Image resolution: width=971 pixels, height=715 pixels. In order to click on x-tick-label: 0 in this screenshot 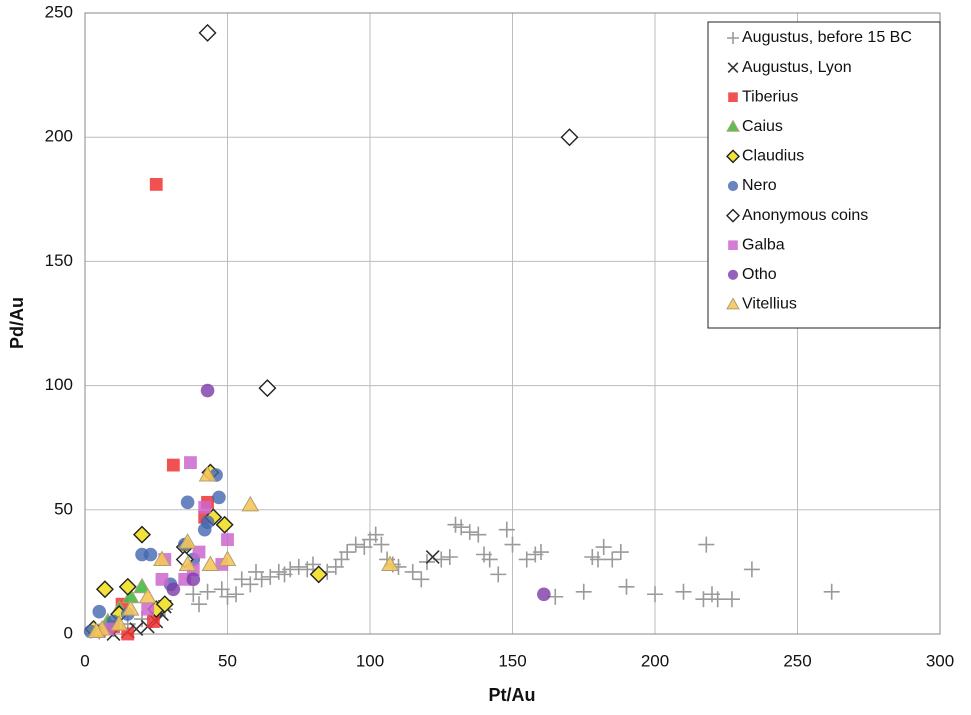, I will do `click(84, 660)`.